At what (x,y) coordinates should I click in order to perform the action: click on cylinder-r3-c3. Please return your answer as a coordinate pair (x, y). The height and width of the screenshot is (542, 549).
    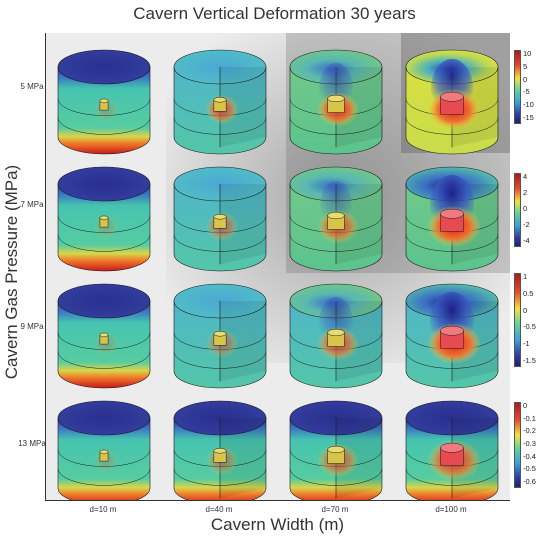
    Looking at the image, I should click on (336, 336).